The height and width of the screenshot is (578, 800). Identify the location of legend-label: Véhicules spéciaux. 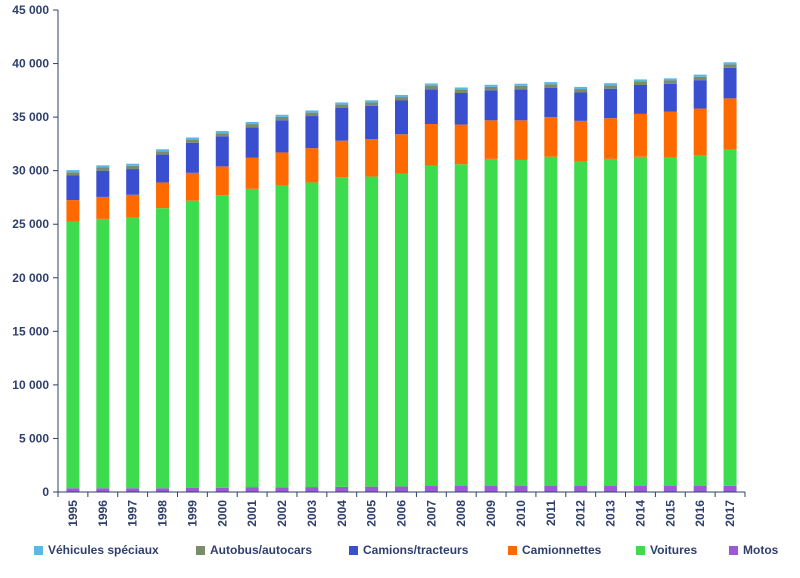
(103, 550).